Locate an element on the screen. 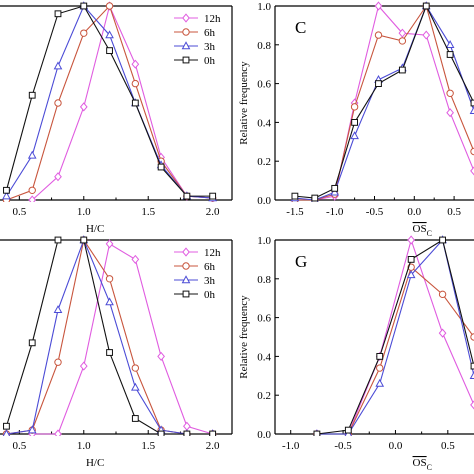 Image resolution: width=474 pixels, height=474 pixels. legend-marker-3h is located at coordinates (186, 45).